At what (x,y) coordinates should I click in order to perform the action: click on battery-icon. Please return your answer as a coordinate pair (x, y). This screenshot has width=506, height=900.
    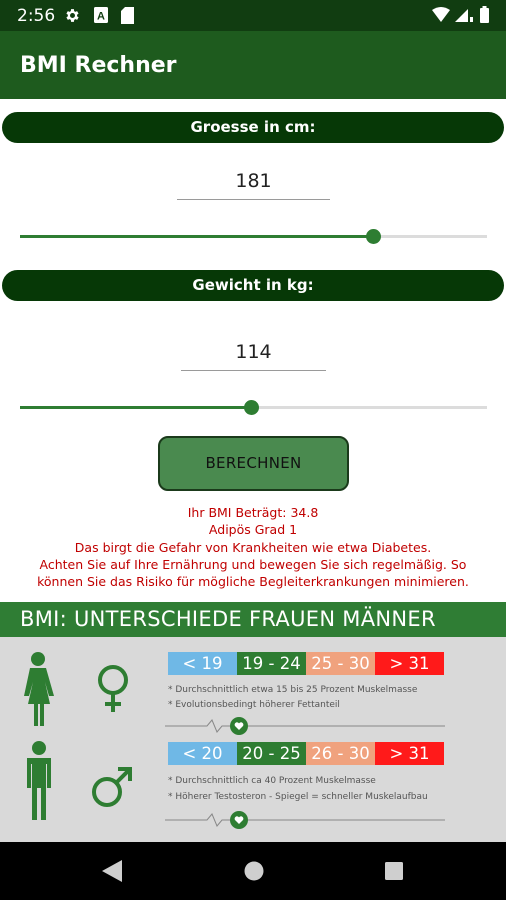
    Looking at the image, I should click on (484, 15).